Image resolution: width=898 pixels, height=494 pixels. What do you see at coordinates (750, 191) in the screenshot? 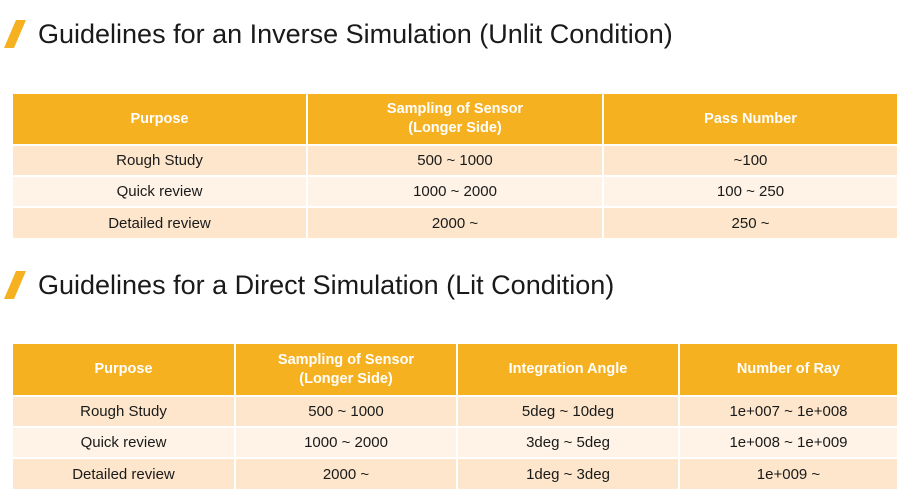
I see `cell-pass: 100 ~ 250` at bounding box center [750, 191].